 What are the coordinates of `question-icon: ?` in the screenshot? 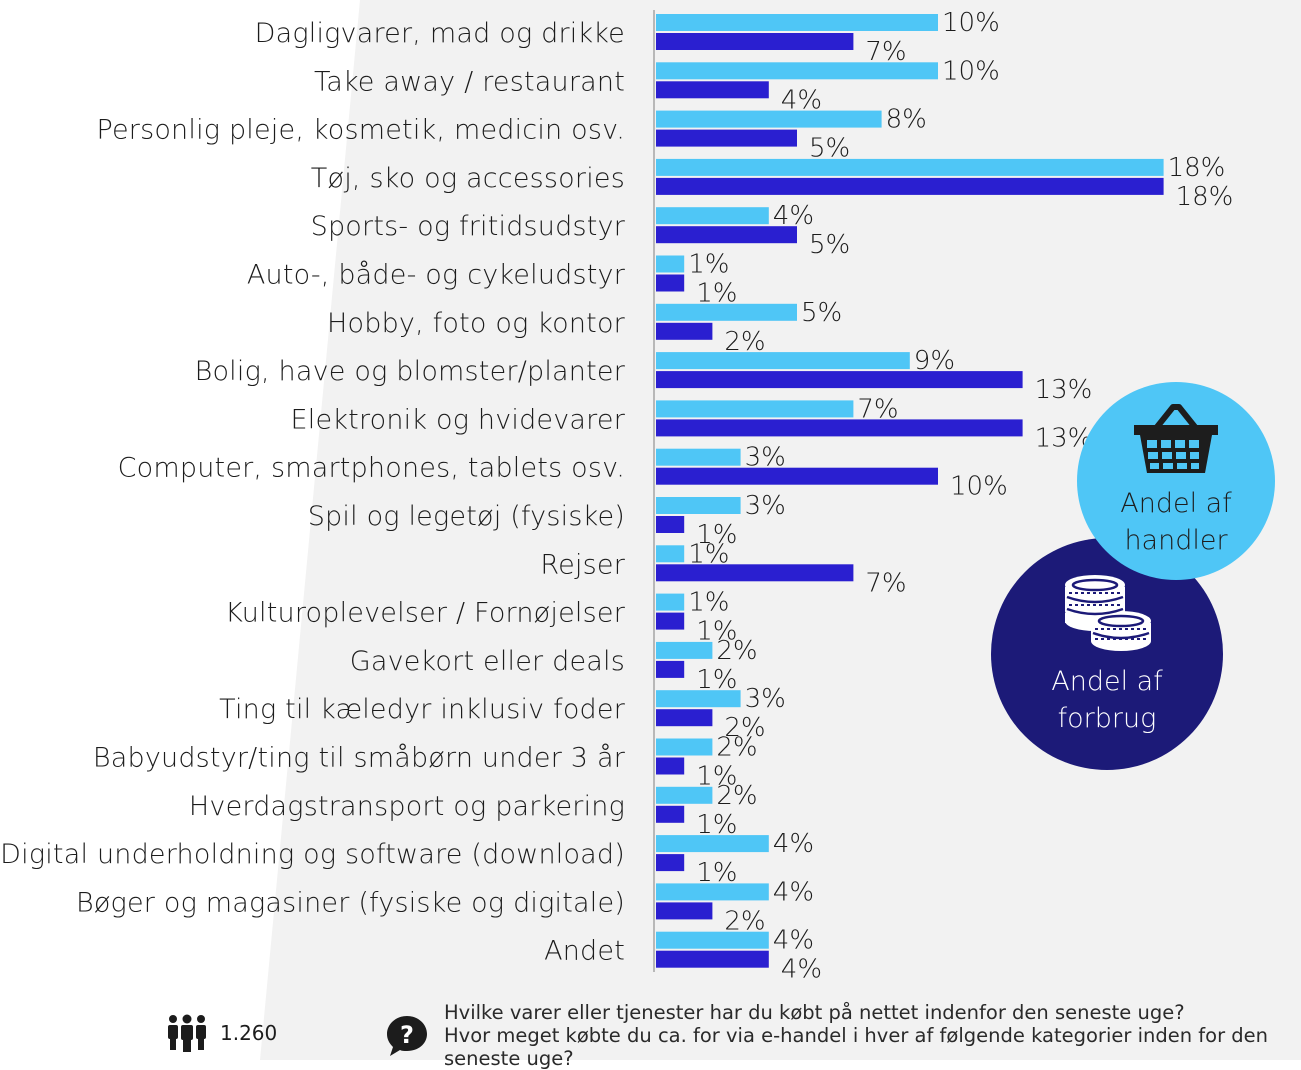 It's located at (407, 1038).